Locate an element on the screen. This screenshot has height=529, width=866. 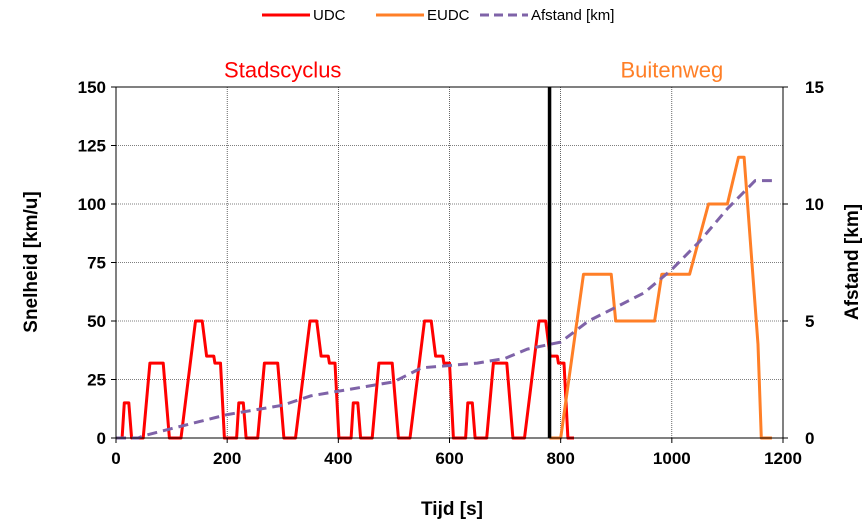
y-tick-label: 50 is located at coordinates (96, 321).